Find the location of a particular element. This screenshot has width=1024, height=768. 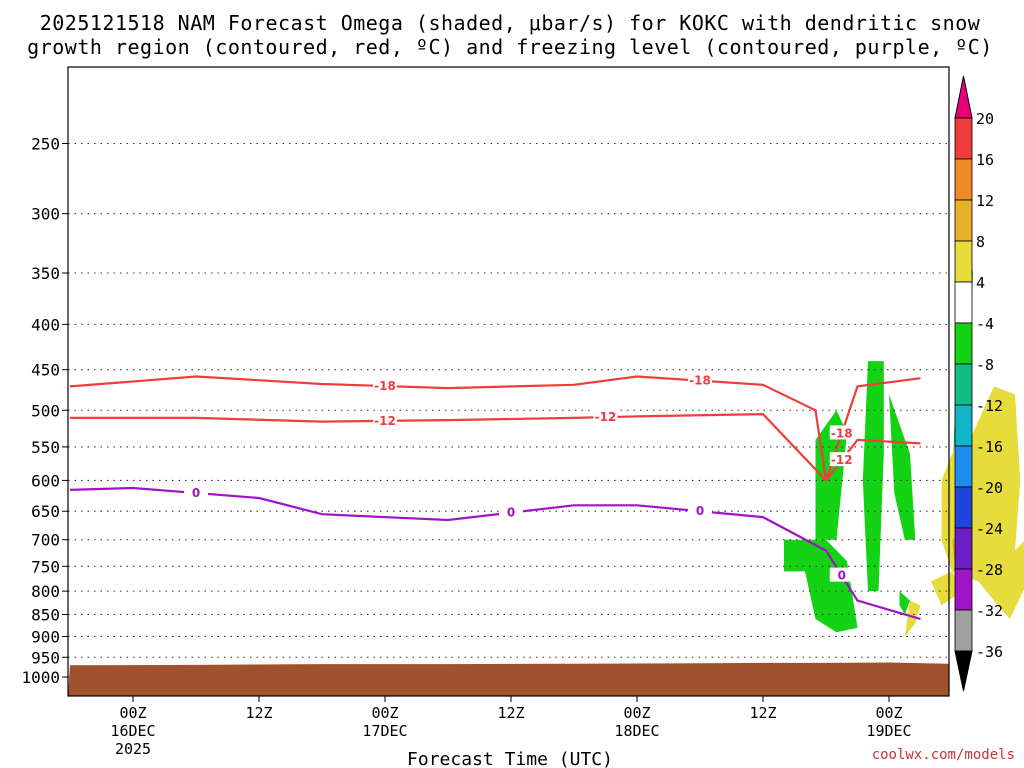

y-tick-label-300: 300 is located at coordinates (45, 214).